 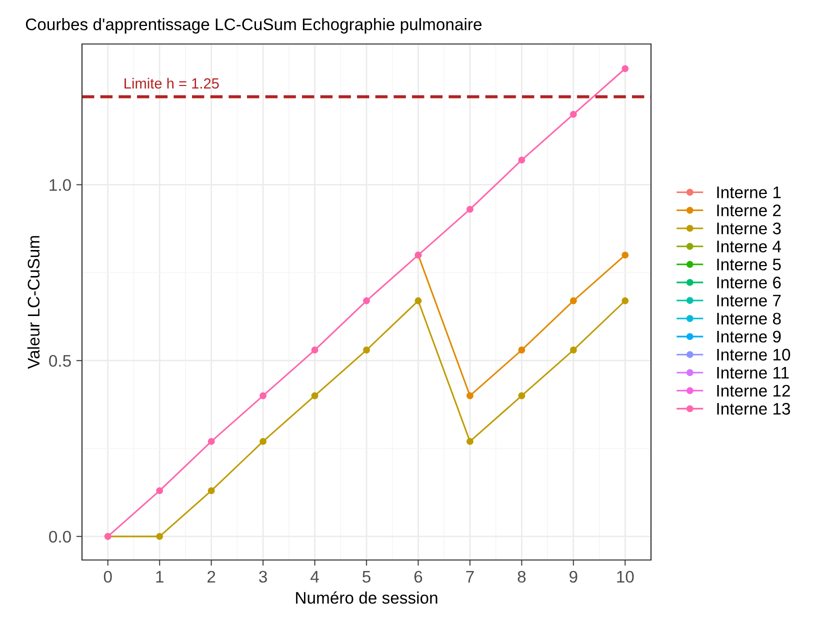 I want to click on legend-label: Interne 3, so click(x=749, y=228).